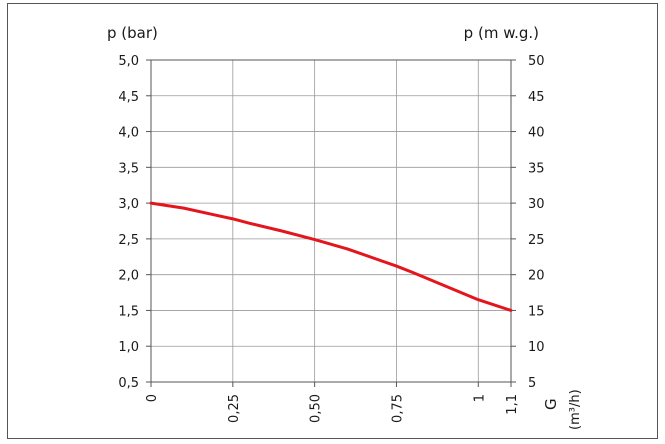 The width and height of the screenshot is (665, 444). What do you see at coordinates (536, 133) in the screenshot?
I see `y-right-tick-label: 40` at bounding box center [536, 133].